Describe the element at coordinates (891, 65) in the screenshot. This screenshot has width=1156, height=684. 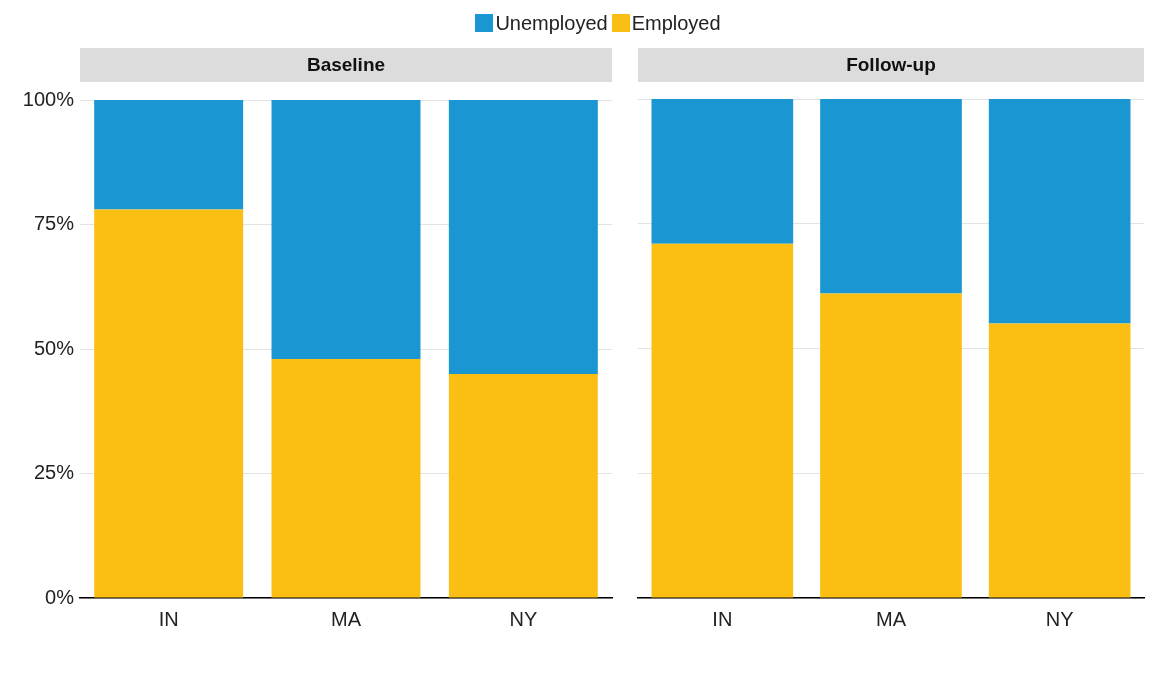
I see `chart-title: Follow-up` at that location.